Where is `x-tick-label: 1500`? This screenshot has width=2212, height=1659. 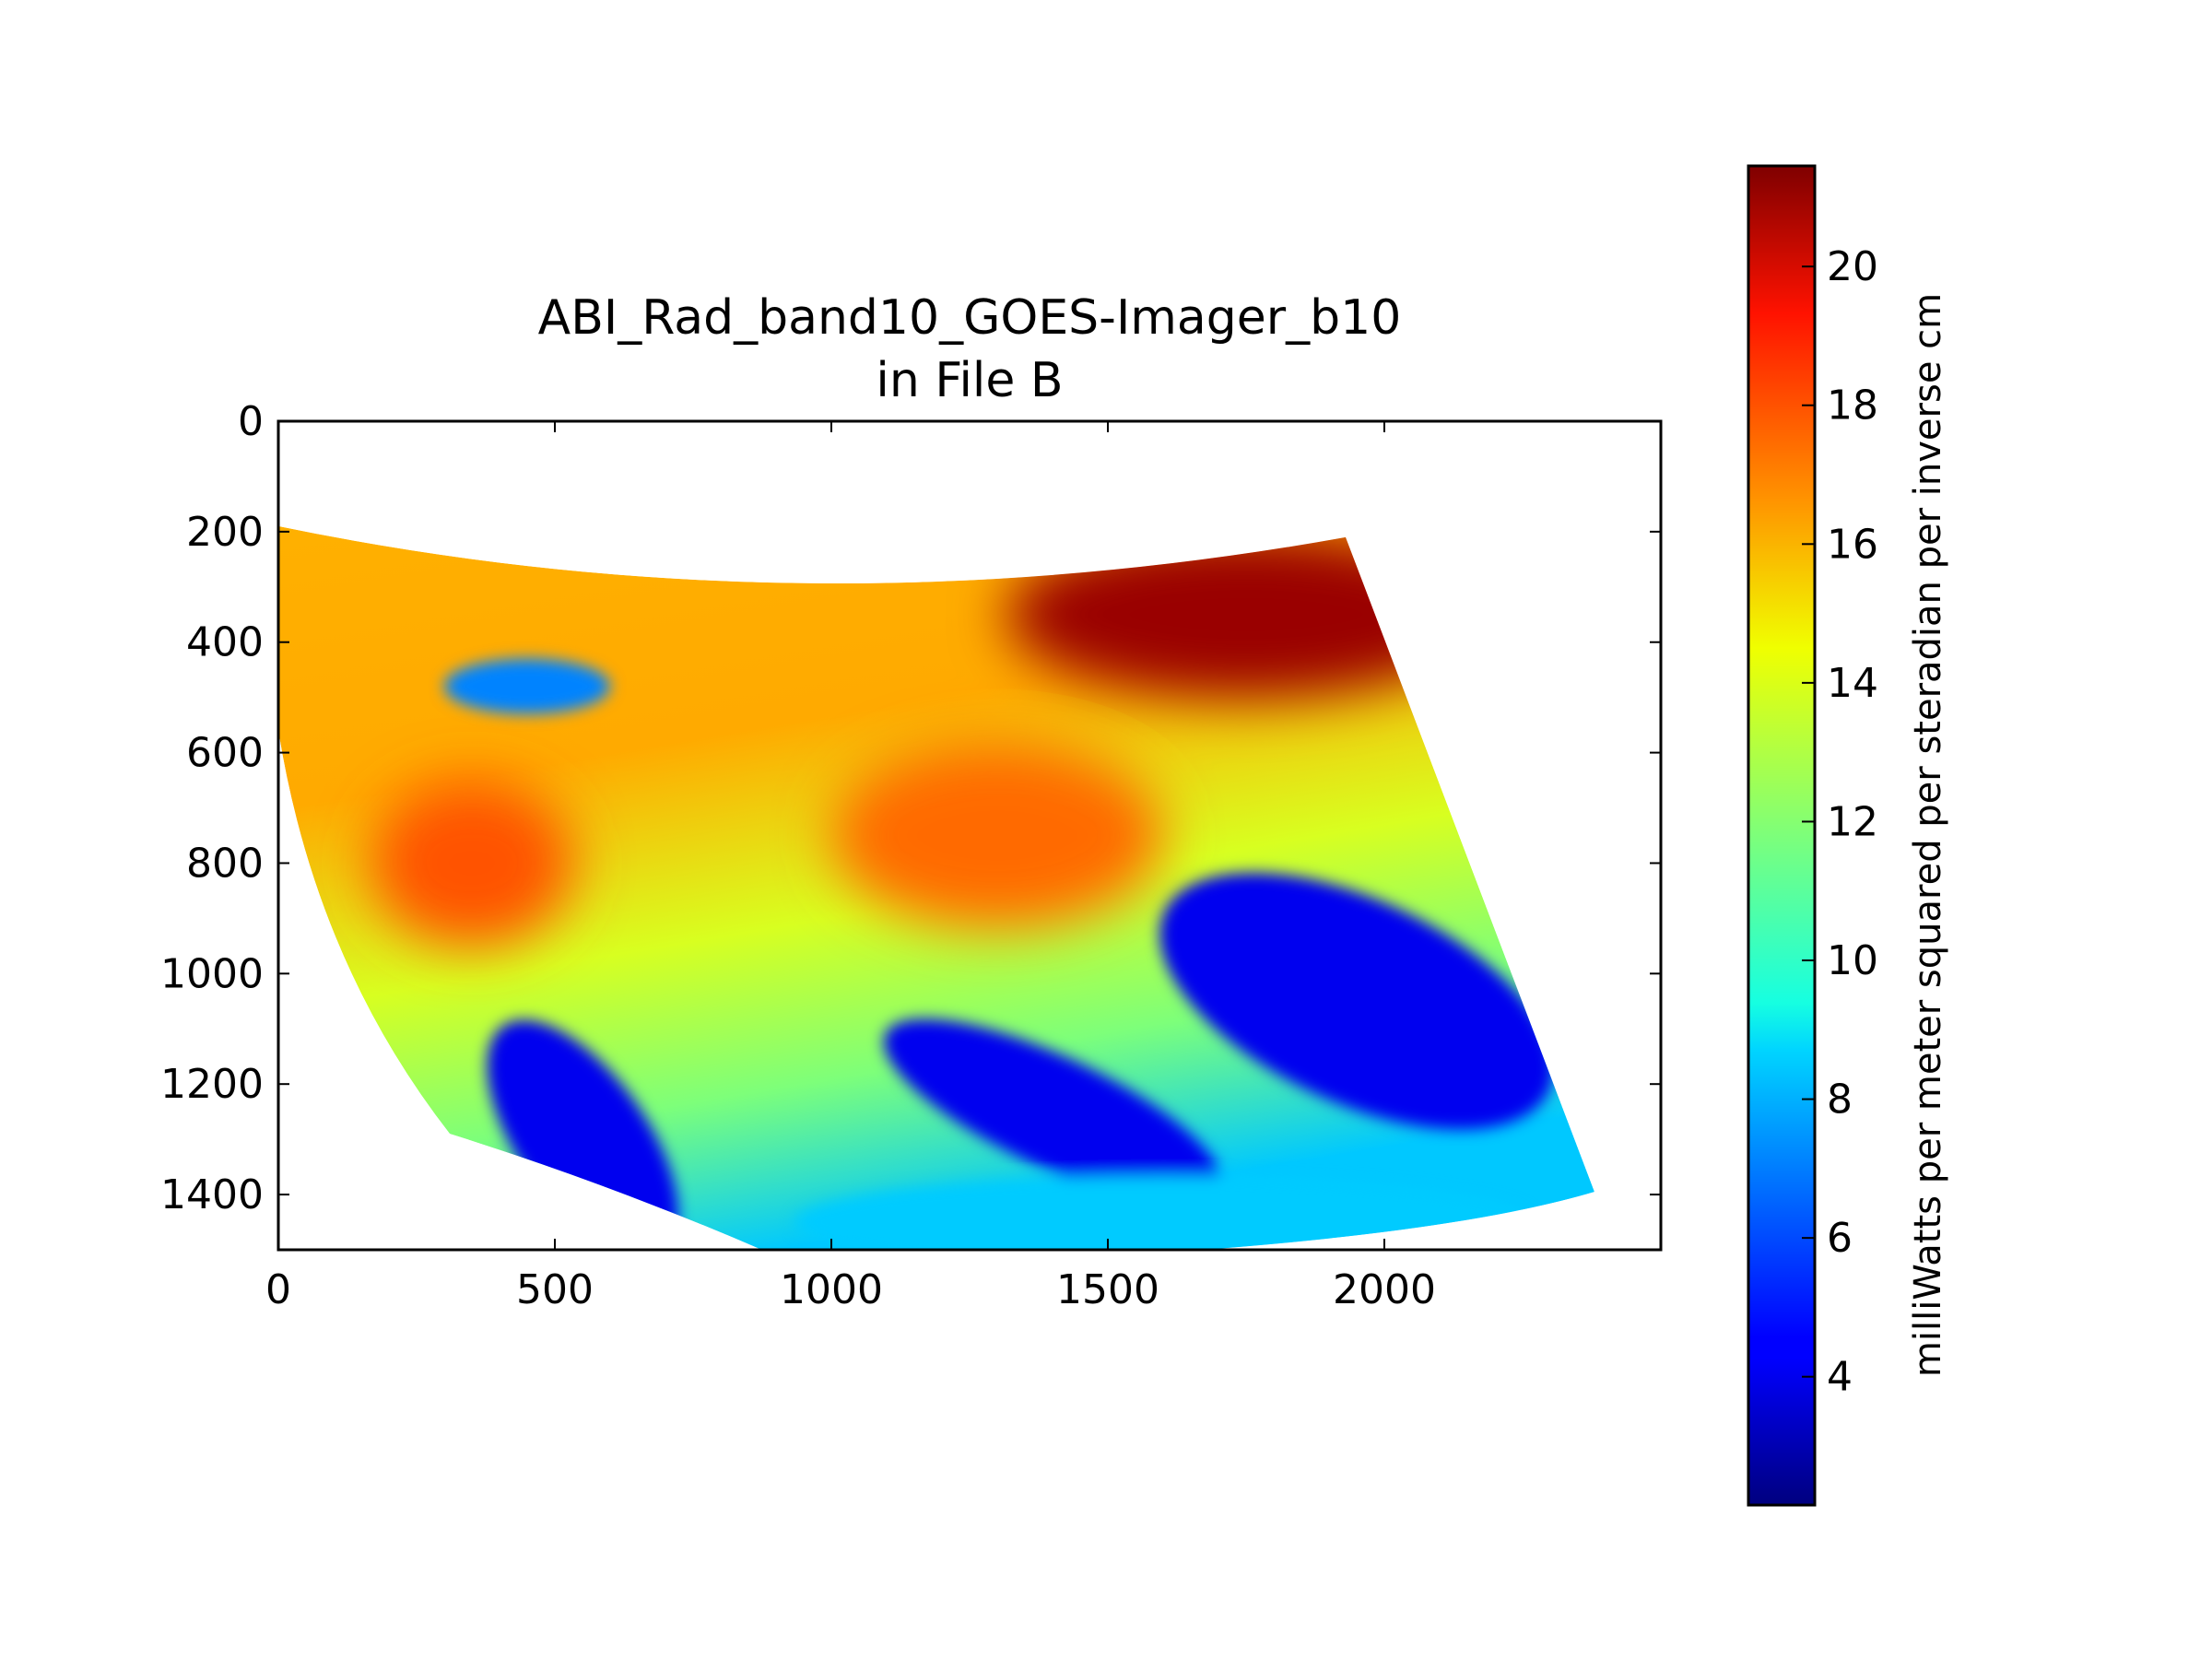
x-tick-label: 1500 is located at coordinates (1107, 1289).